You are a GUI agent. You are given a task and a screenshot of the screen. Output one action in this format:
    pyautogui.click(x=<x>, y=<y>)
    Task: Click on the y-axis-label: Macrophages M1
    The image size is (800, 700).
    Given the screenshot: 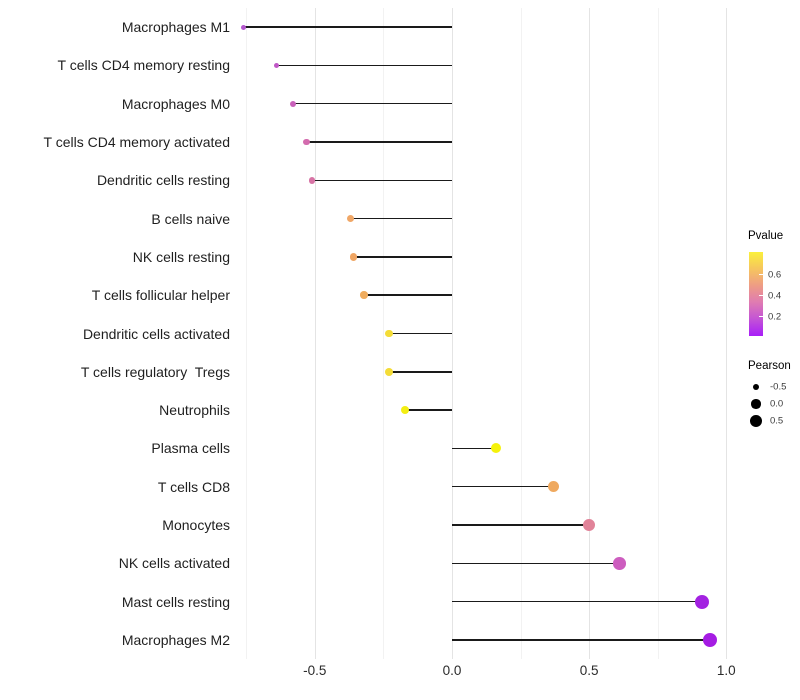 What is the action you would take?
    pyautogui.click(x=175, y=27)
    